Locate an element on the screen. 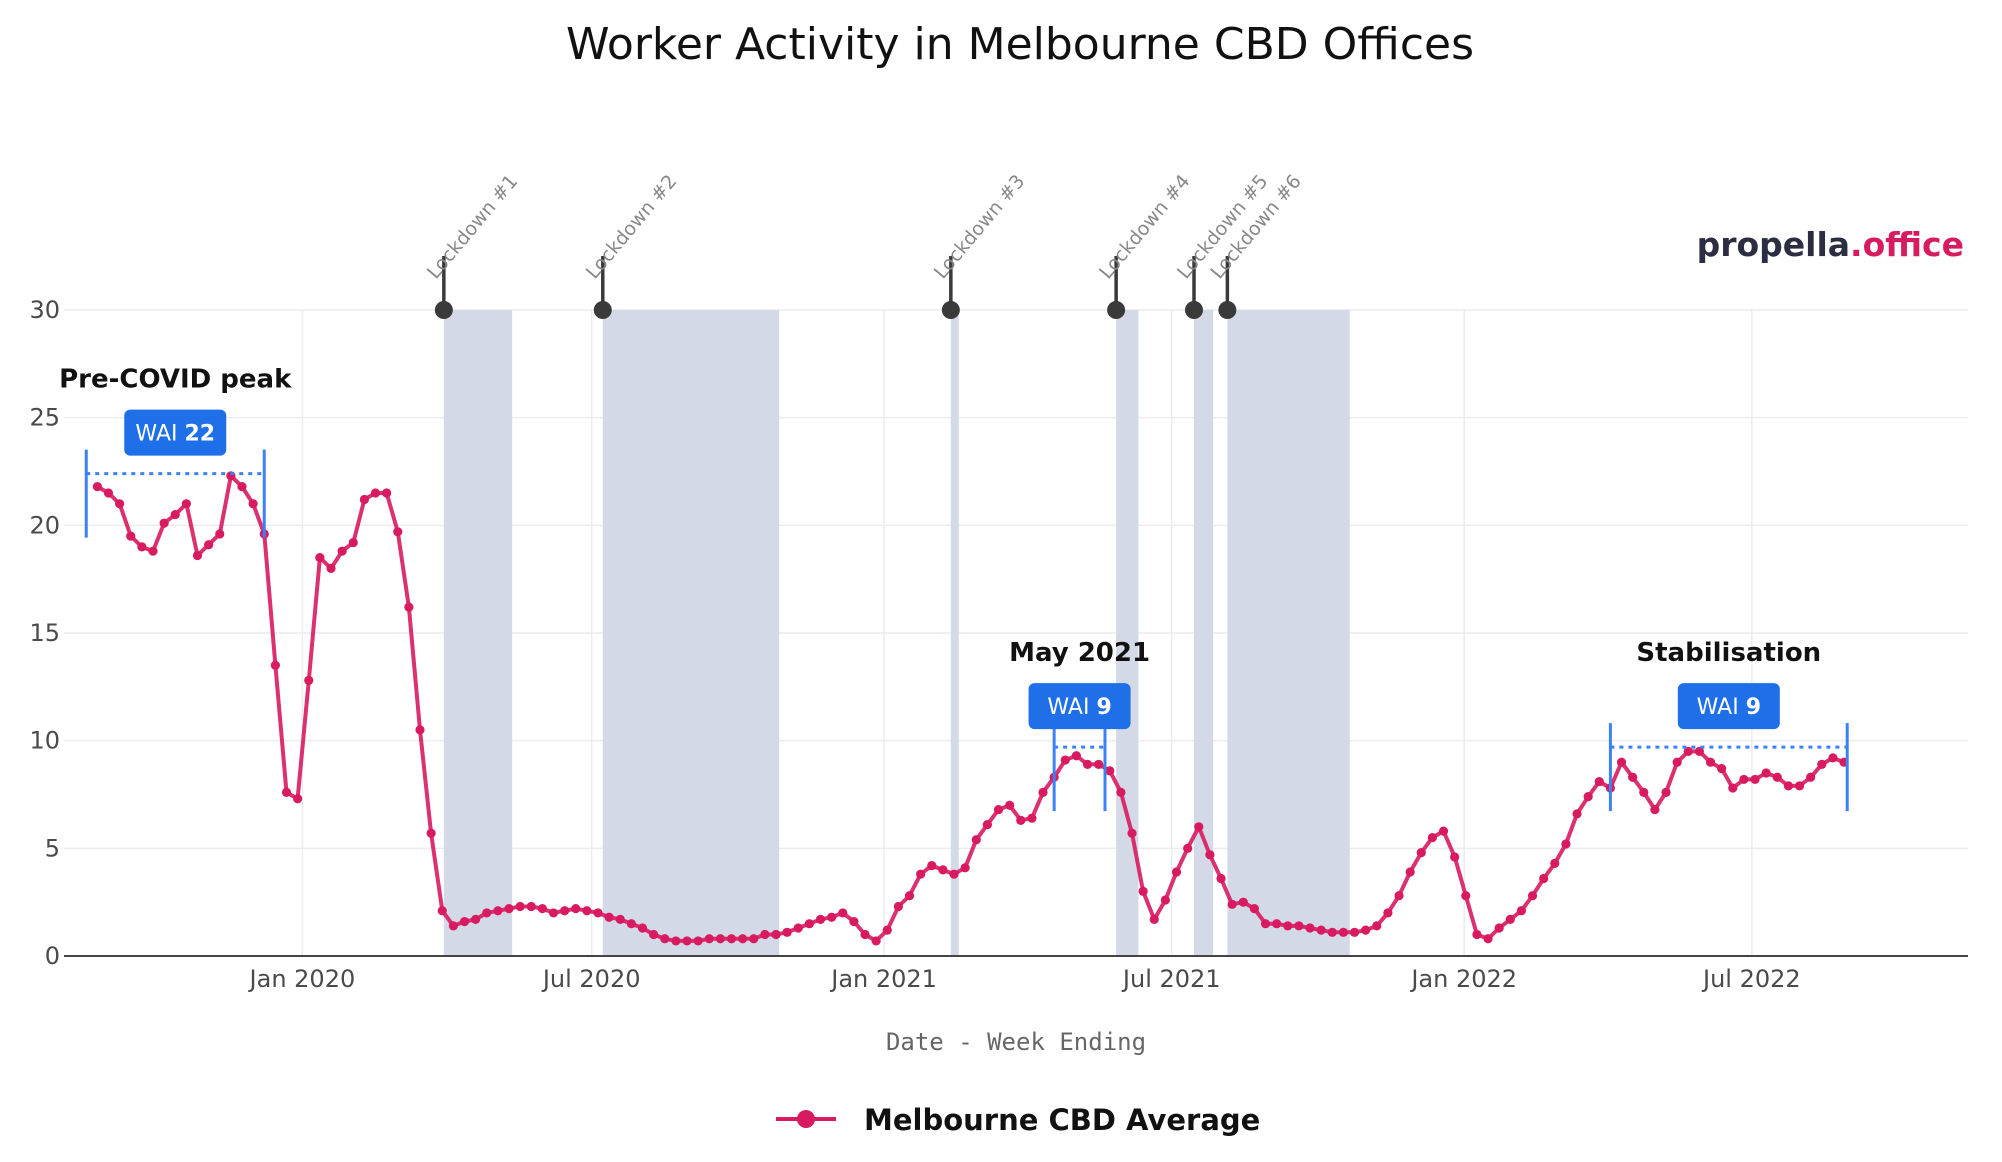 The width and height of the screenshot is (2002, 1162). wai-badge is located at coordinates (175, 432).